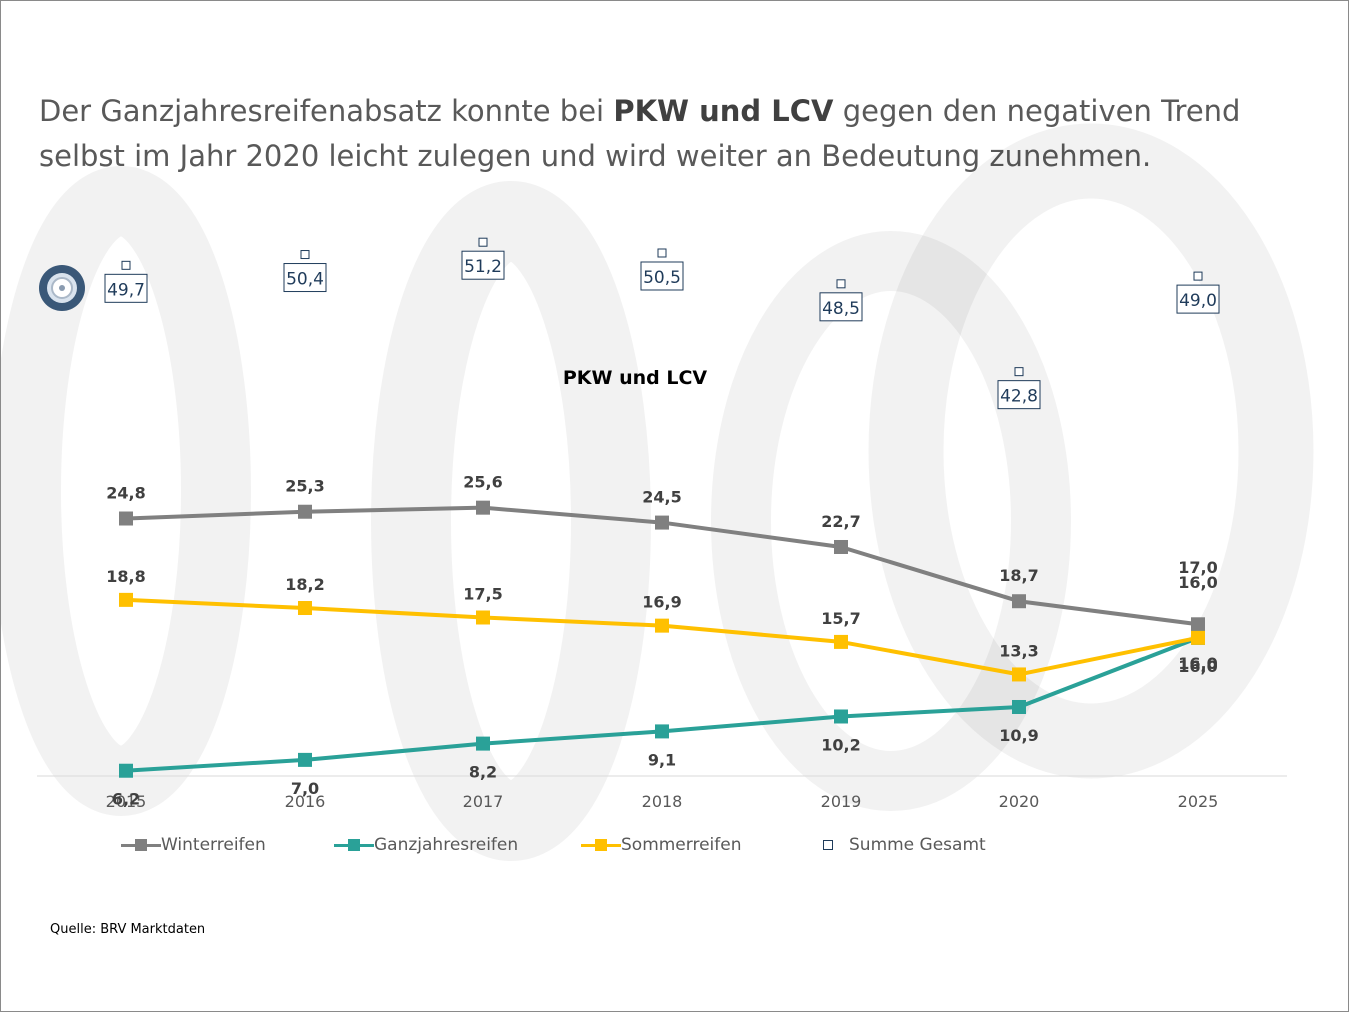  What do you see at coordinates (1198, 801) in the screenshot?
I see `x-tick-label-2025: 2025` at bounding box center [1198, 801].